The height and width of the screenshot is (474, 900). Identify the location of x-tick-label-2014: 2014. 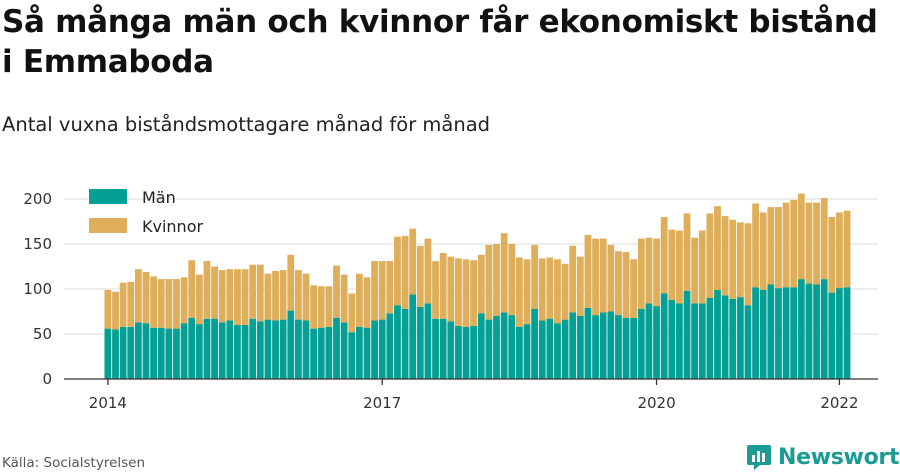
(108, 403).